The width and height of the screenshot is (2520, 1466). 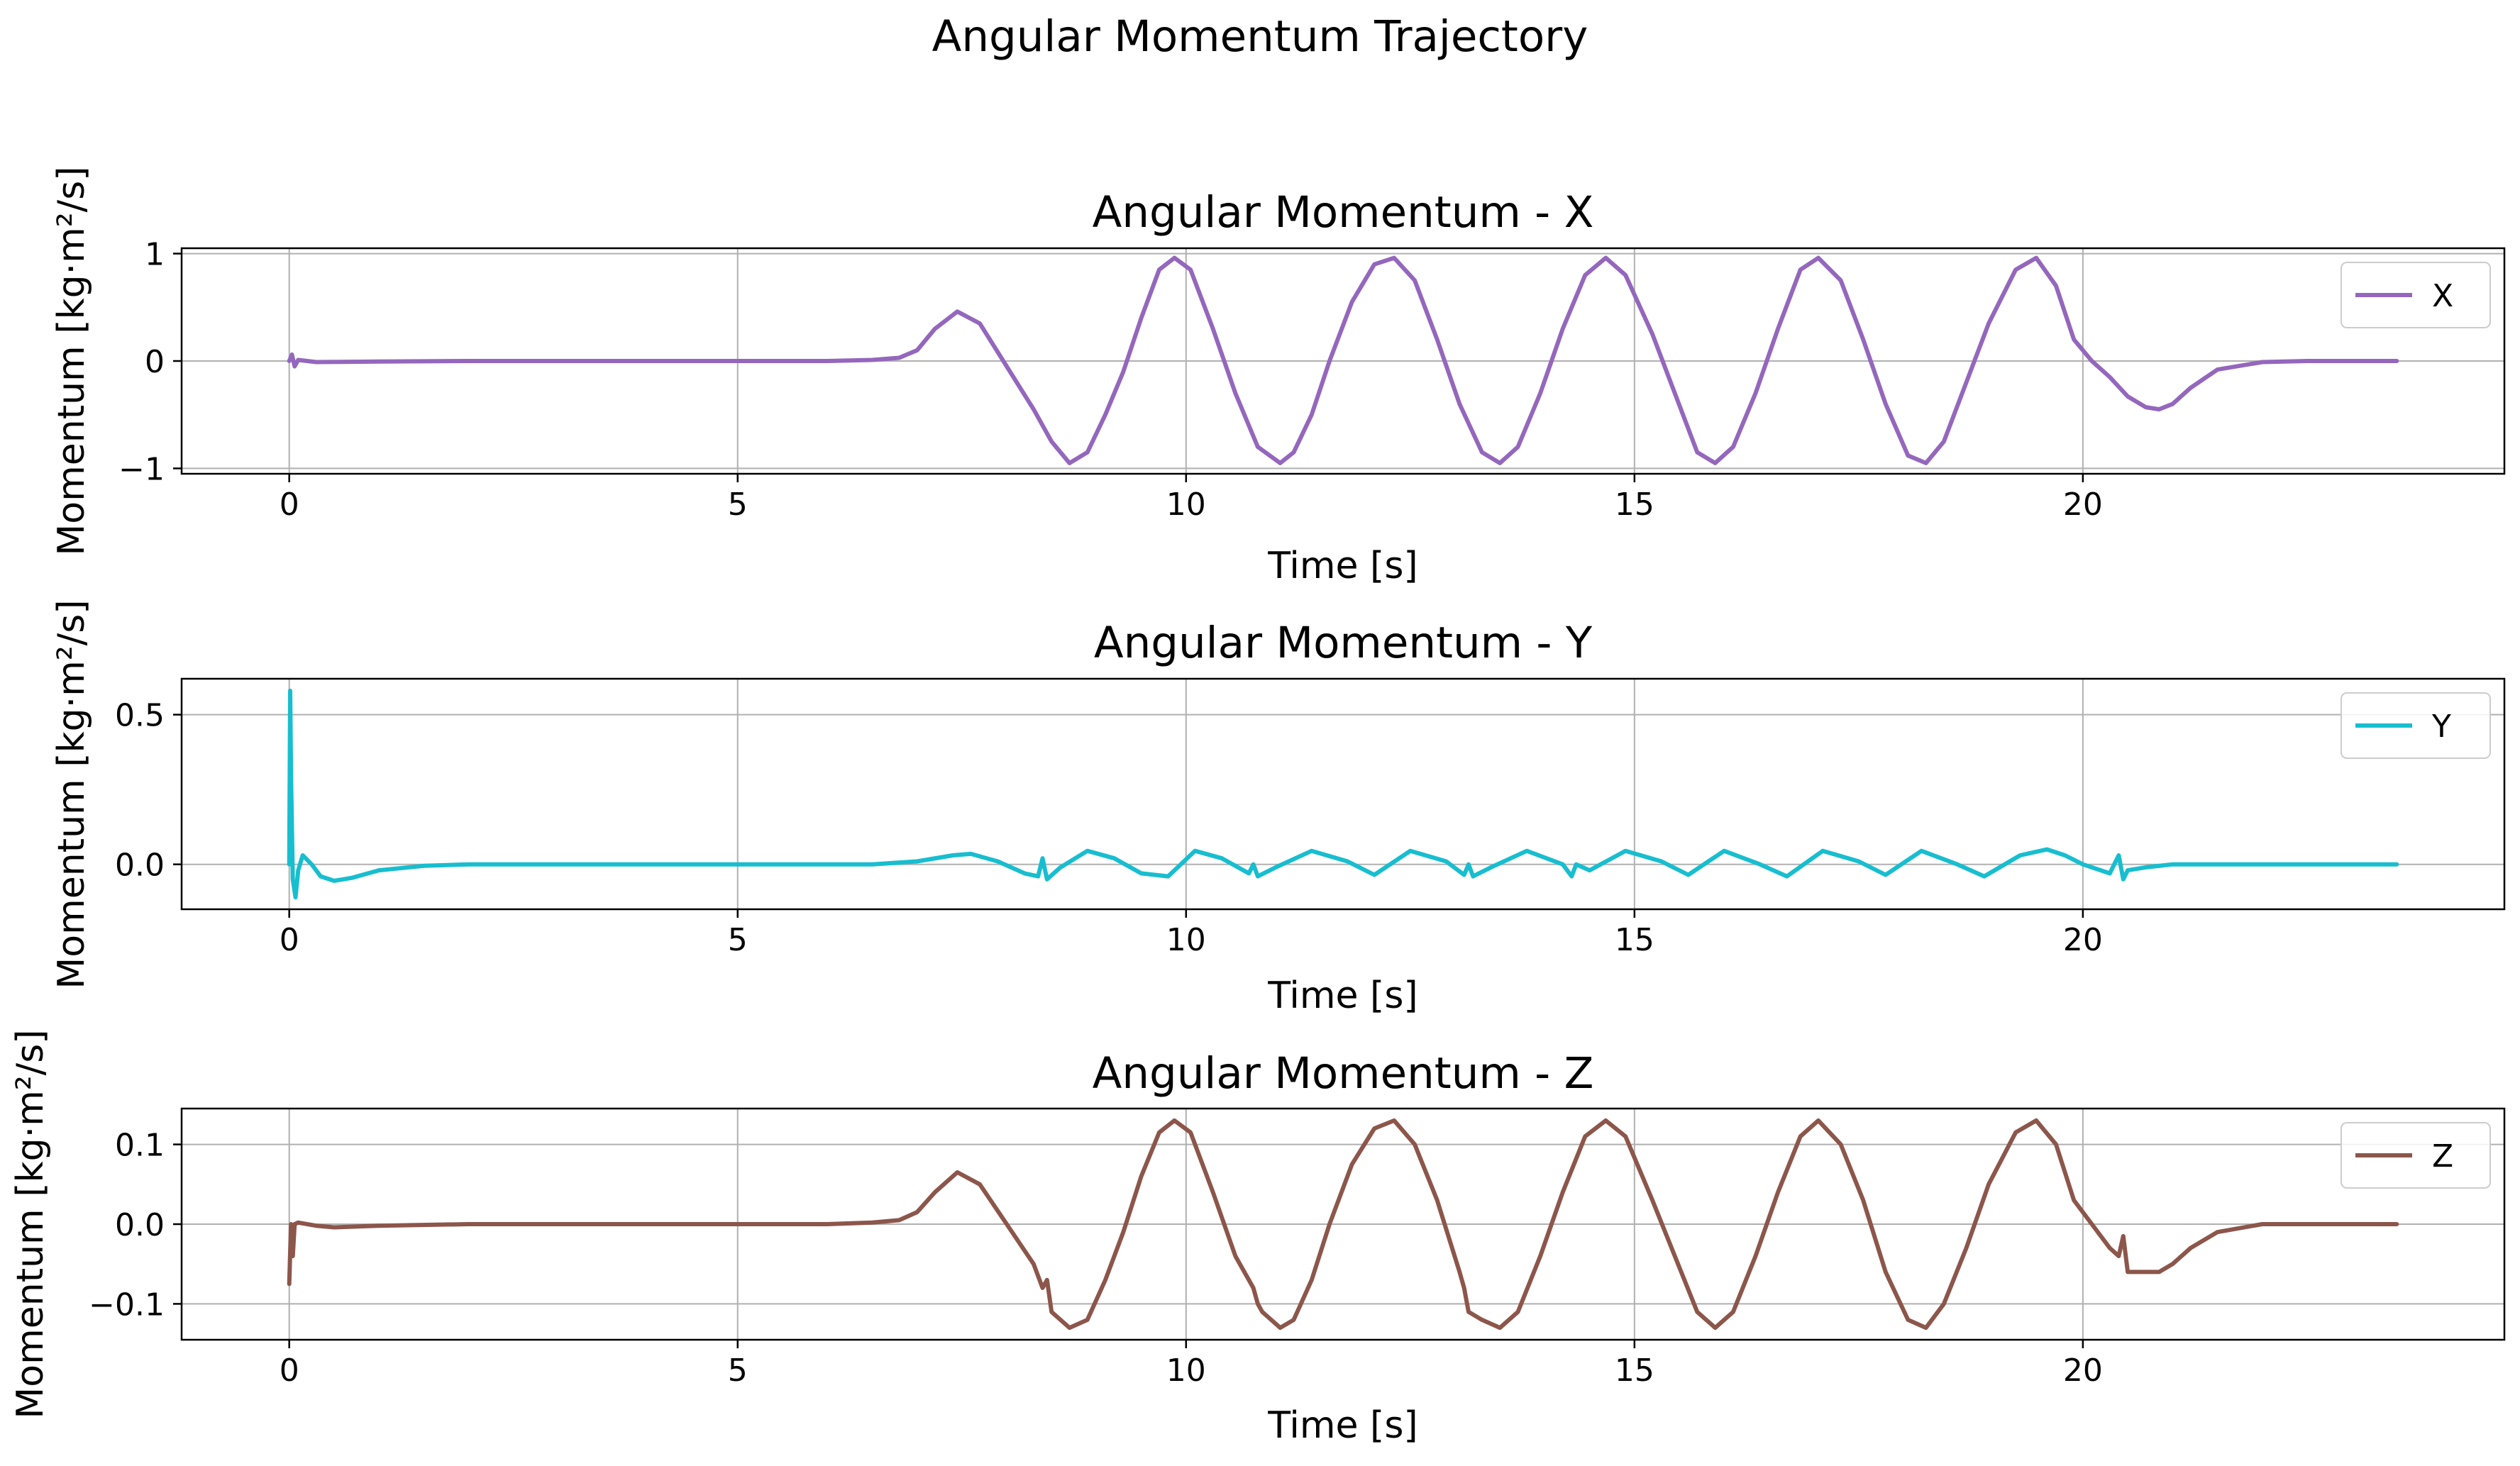 What do you see at coordinates (2442, 296) in the screenshot?
I see `legend-label: X` at bounding box center [2442, 296].